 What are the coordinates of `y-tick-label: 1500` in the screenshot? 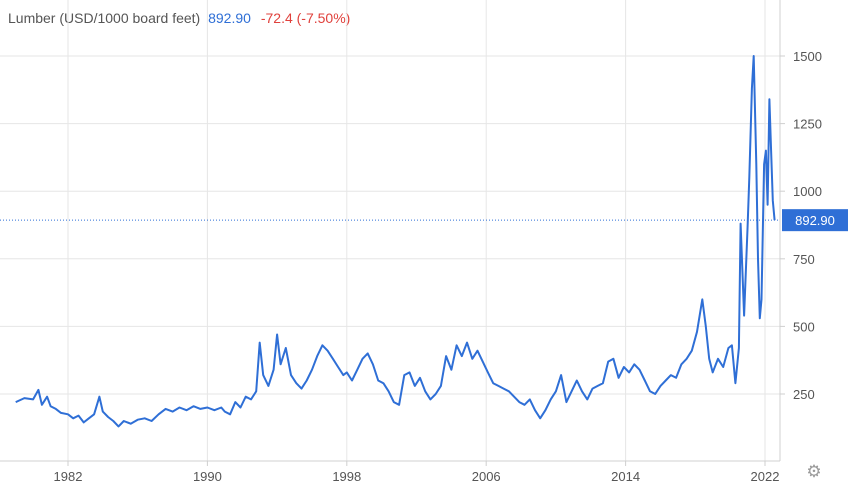 It's located at (807, 56).